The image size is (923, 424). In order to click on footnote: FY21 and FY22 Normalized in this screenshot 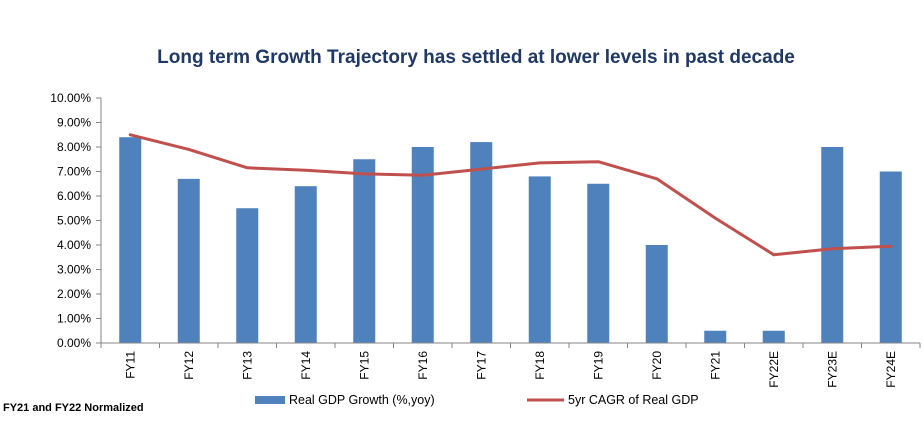, I will do `click(73, 408)`.